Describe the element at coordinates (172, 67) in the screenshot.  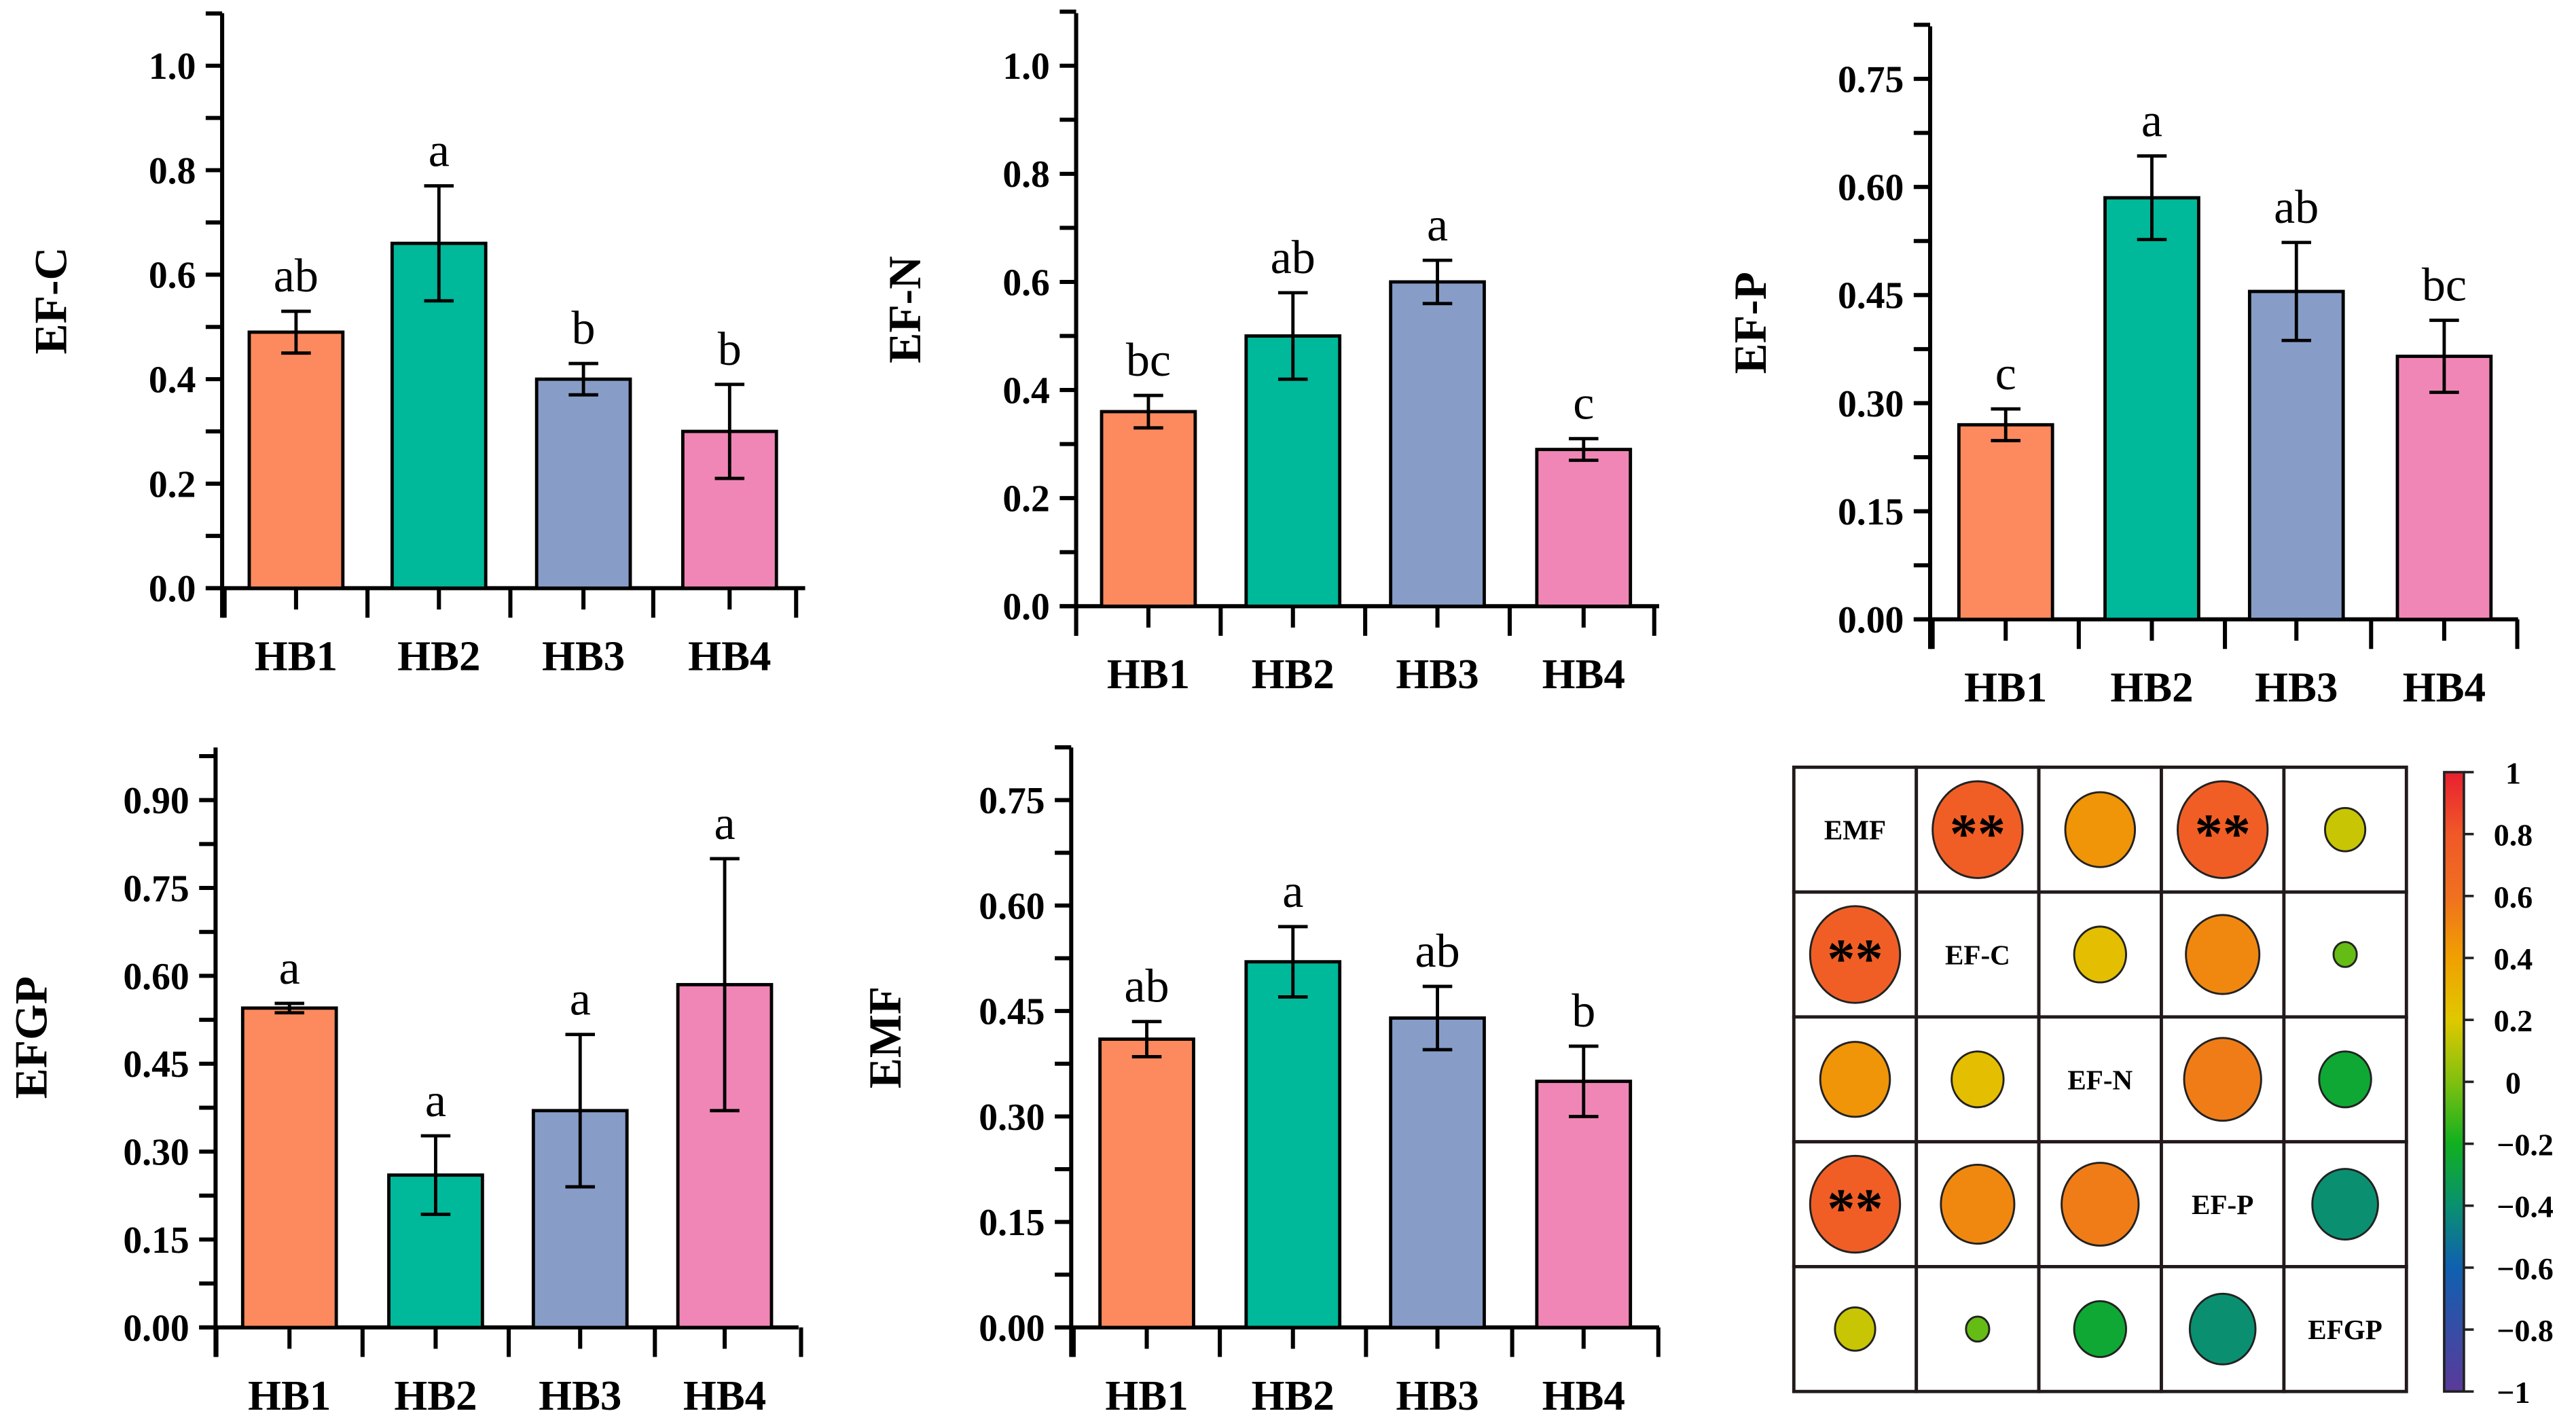
I see `y-tick-label: 1.0` at that location.